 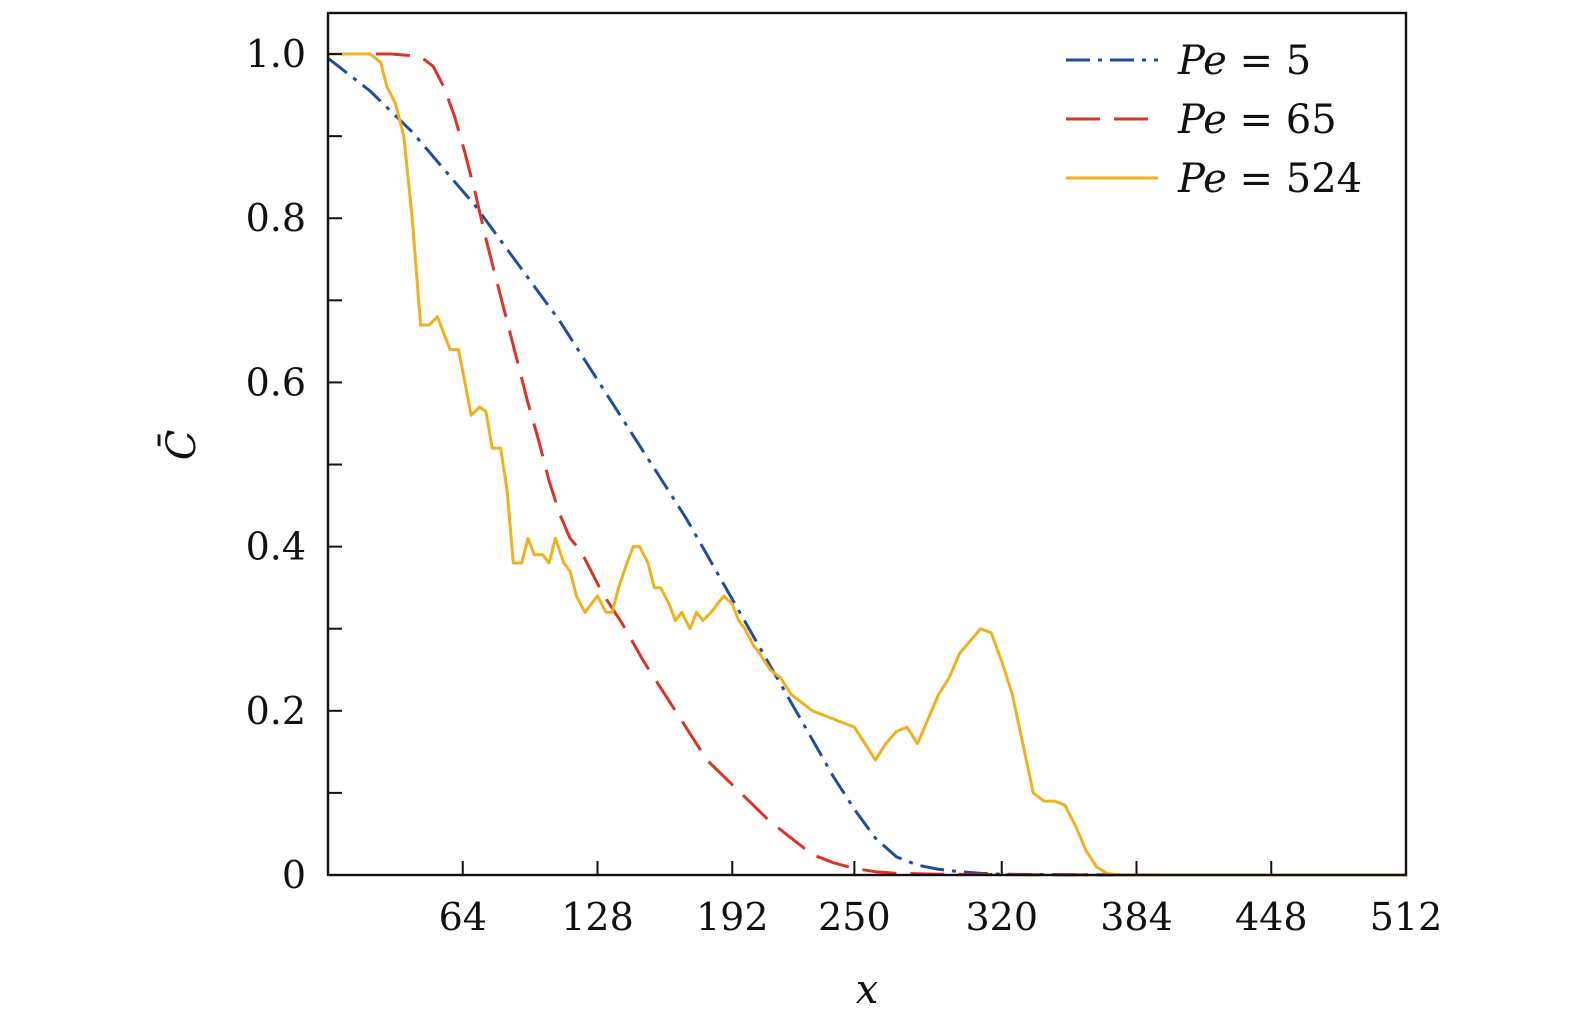 What do you see at coordinates (1406, 917) in the screenshot?
I see `x-tick-label: 512` at bounding box center [1406, 917].